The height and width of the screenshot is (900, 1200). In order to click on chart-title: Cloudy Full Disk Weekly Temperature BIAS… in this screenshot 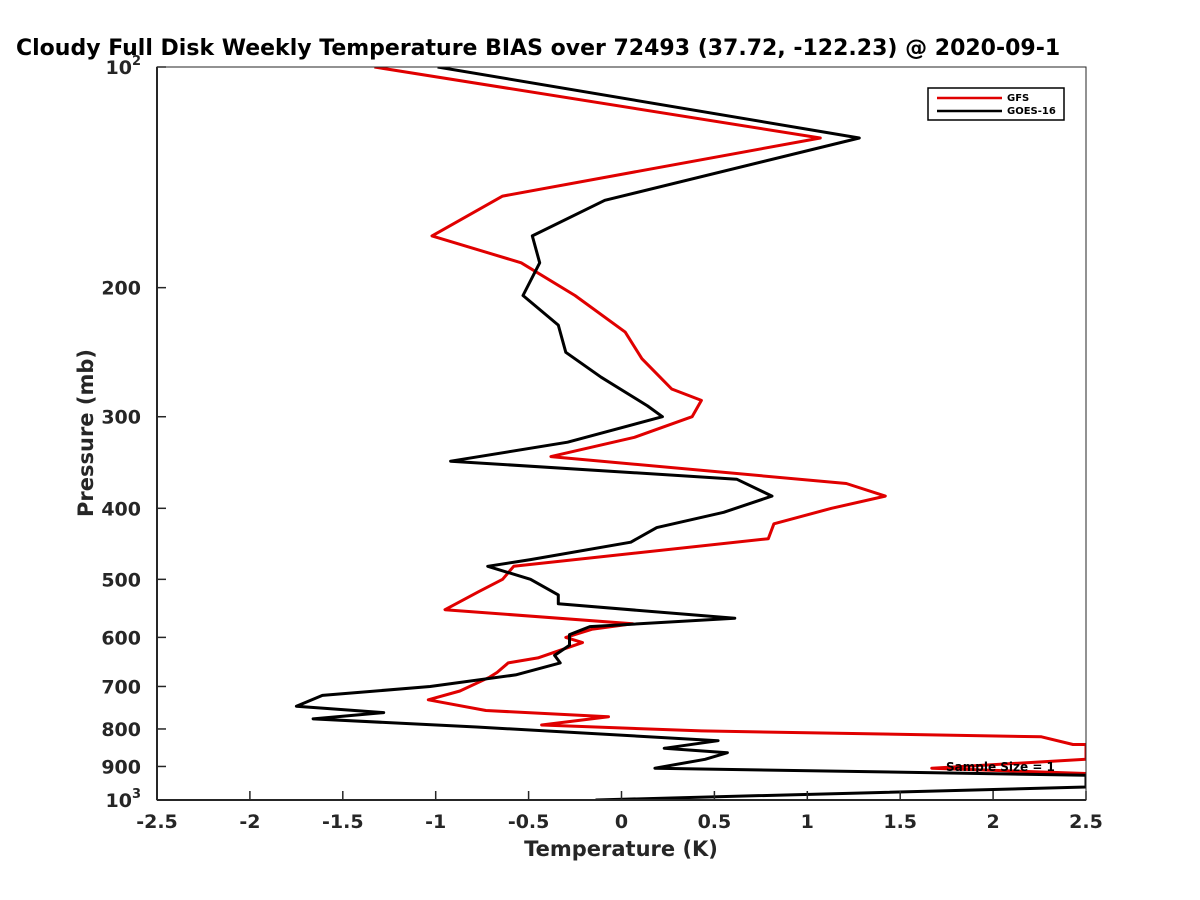, I will do `click(538, 48)`.